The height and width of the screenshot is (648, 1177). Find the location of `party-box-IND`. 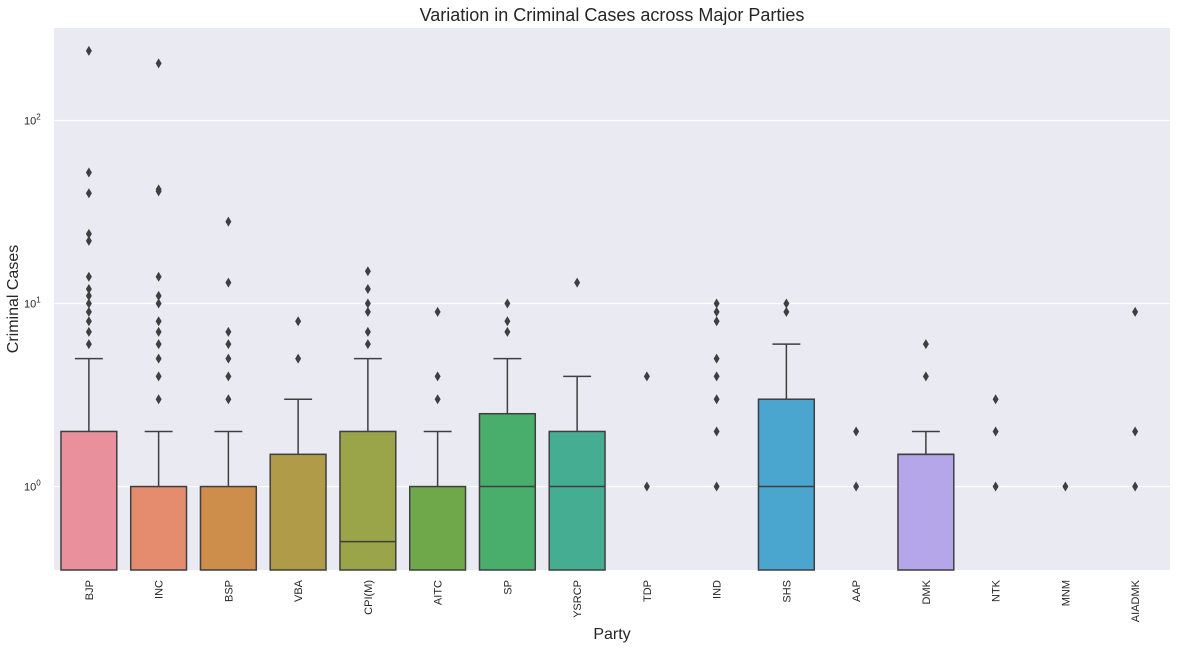

party-box-IND is located at coordinates (716, 395).